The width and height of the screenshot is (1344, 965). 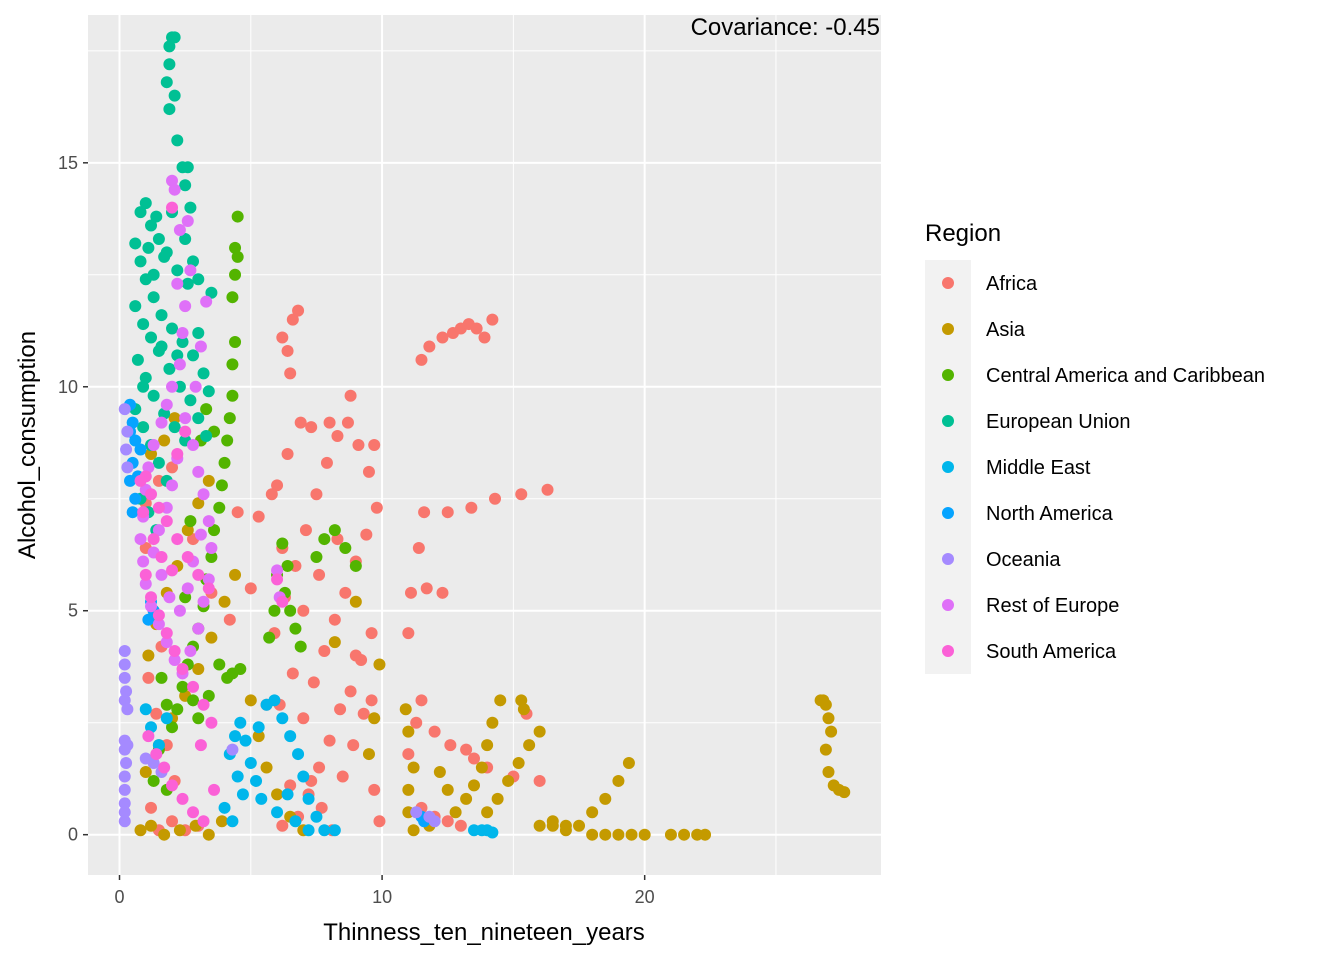 I want to click on legend-label: Middle East, so click(x=1038, y=468).